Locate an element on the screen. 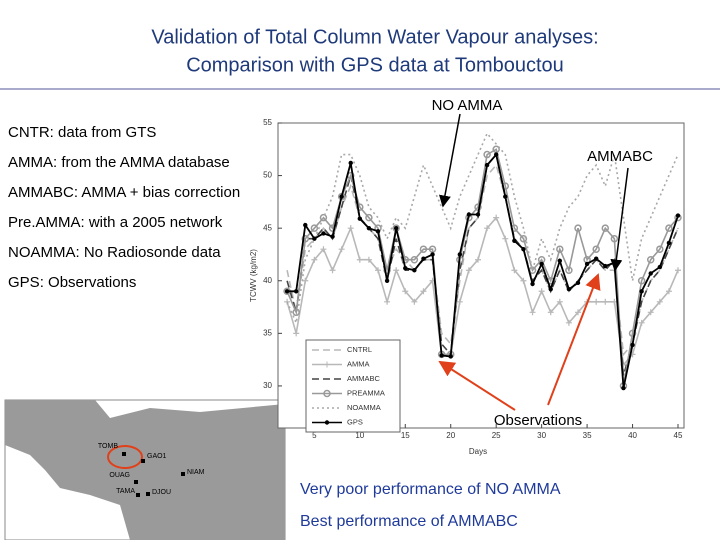 The image size is (720, 540). station-label: OUAG is located at coordinates (119, 475).